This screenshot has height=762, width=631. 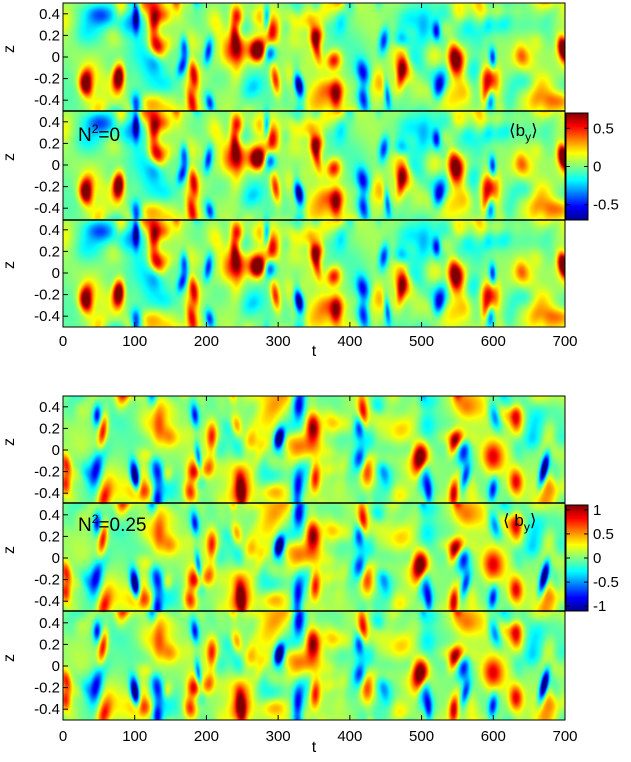 What do you see at coordinates (314, 351) in the screenshot?
I see `x-axis-label-top: t` at bounding box center [314, 351].